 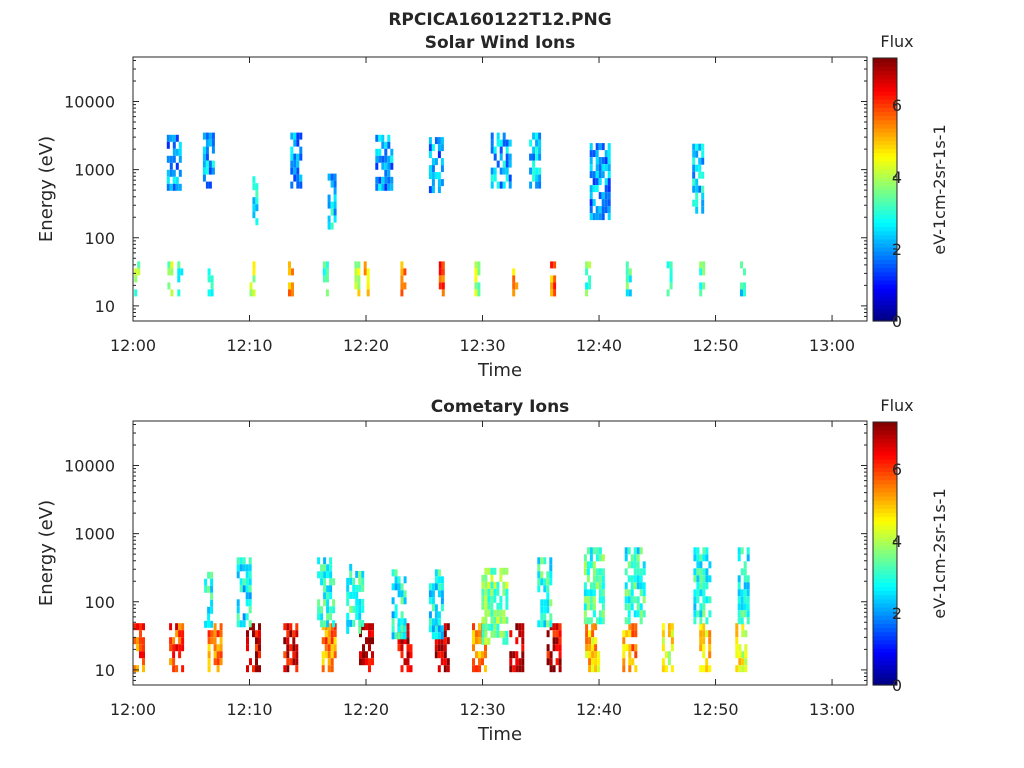 I want to click on y-tick-label: 10000, so click(x=89, y=102).